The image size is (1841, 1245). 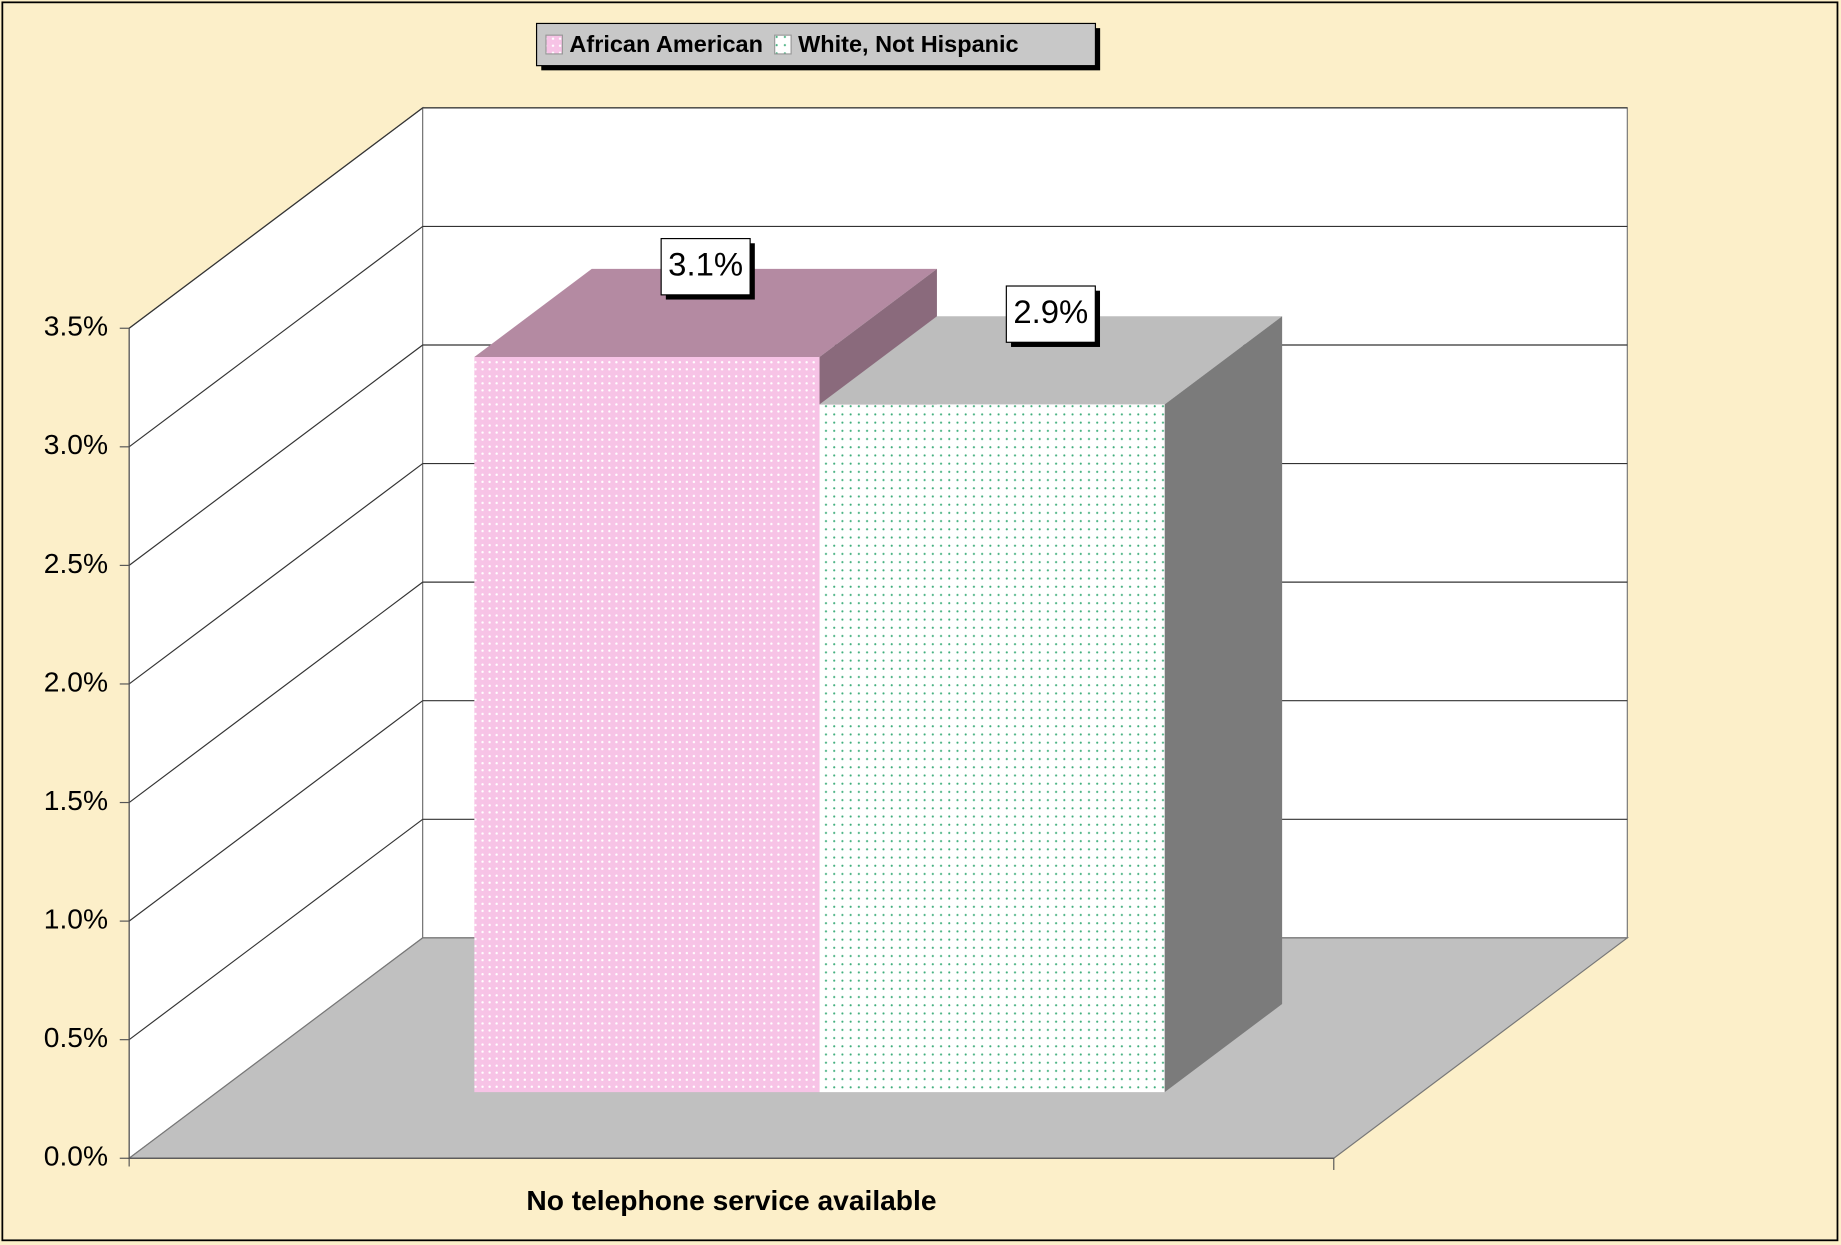 I want to click on y-tick-label: 2.5%, so click(x=76, y=563).